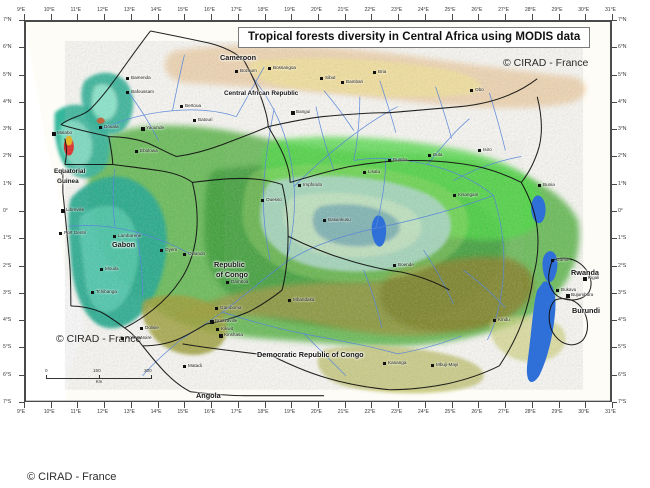 Image resolution: width=650 pixels, height=488 pixels. I want to click on city-label: Buta, so click(438, 154).